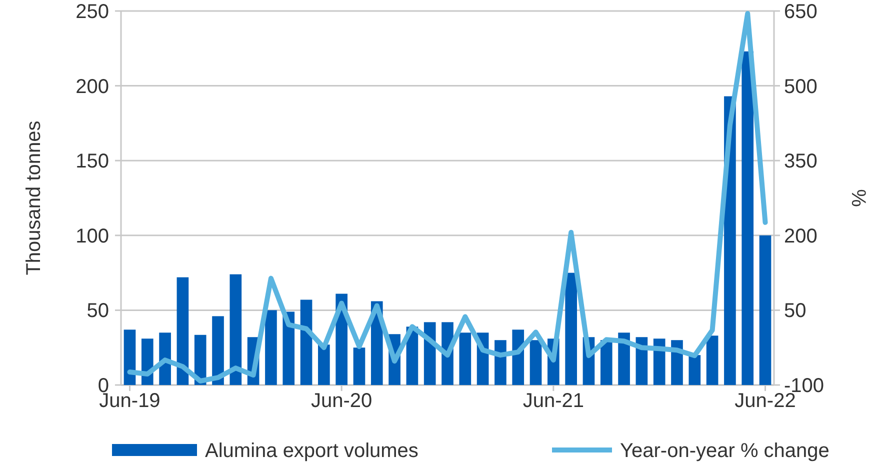 This screenshot has height=472, width=894. What do you see at coordinates (801, 87) in the screenshot?
I see `y2-tick-label: 500` at bounding box center [801, 87].